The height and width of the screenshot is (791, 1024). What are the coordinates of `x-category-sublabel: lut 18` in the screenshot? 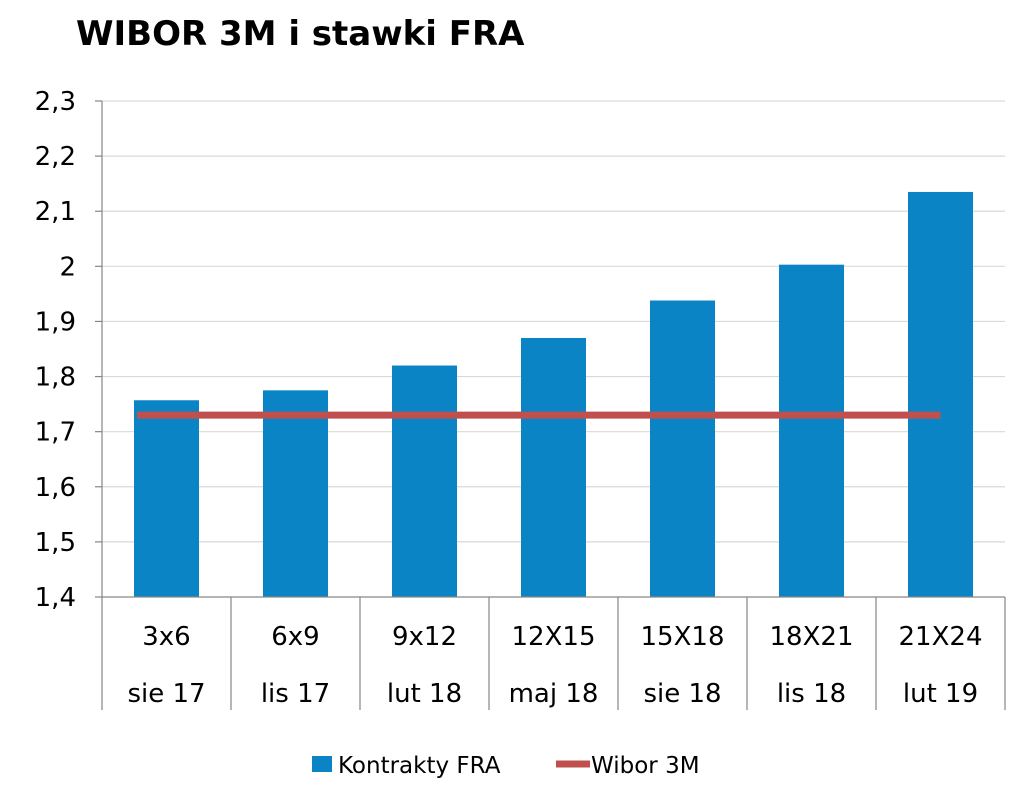 It's located at (424, 694).